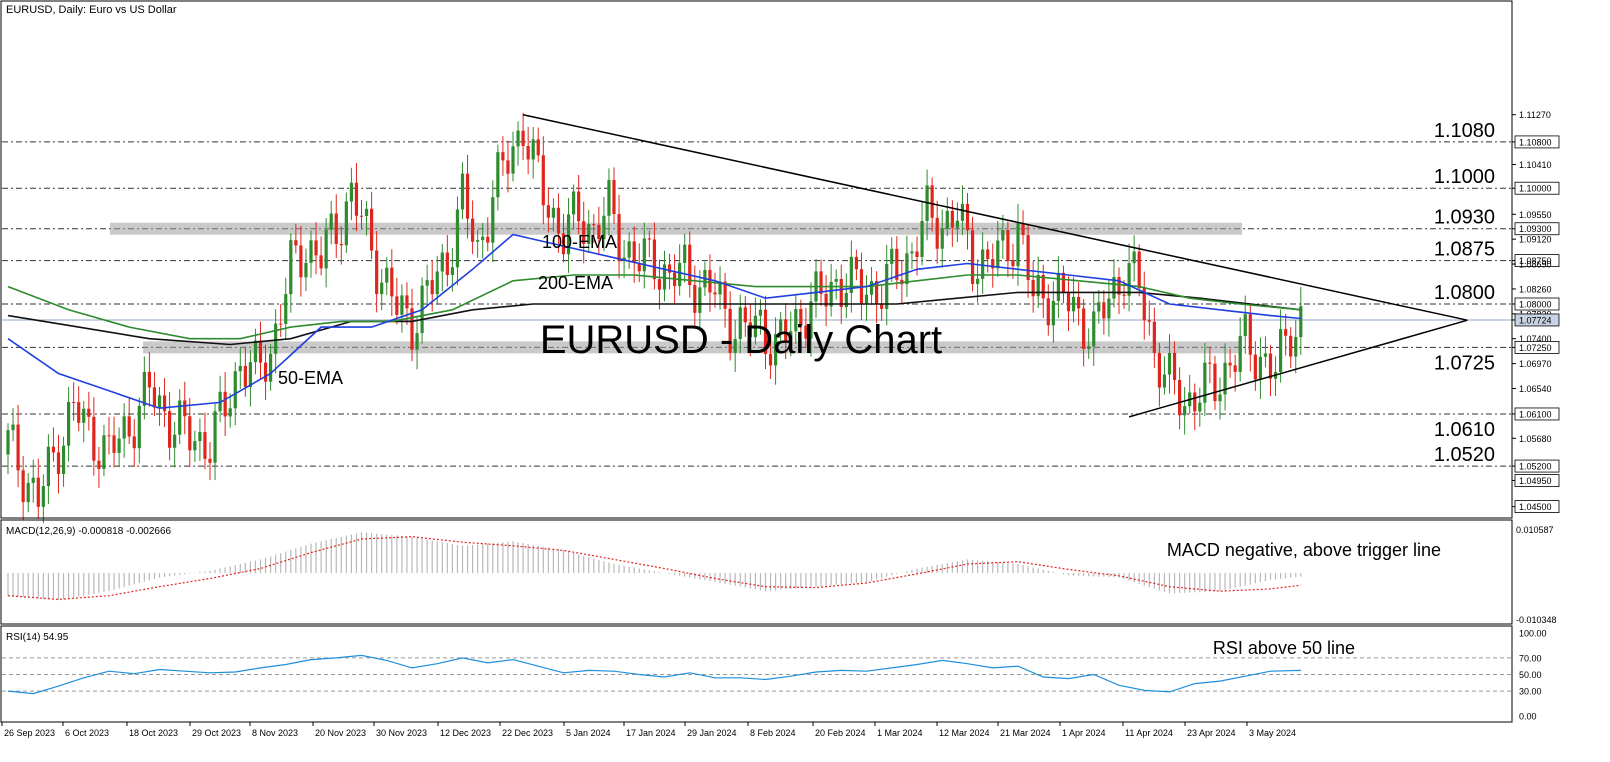  What do you see at coordinates (1535, 439) in the screenshot?
I see `price-tick-label: 1.05680` at bounding box center [1535, 439].